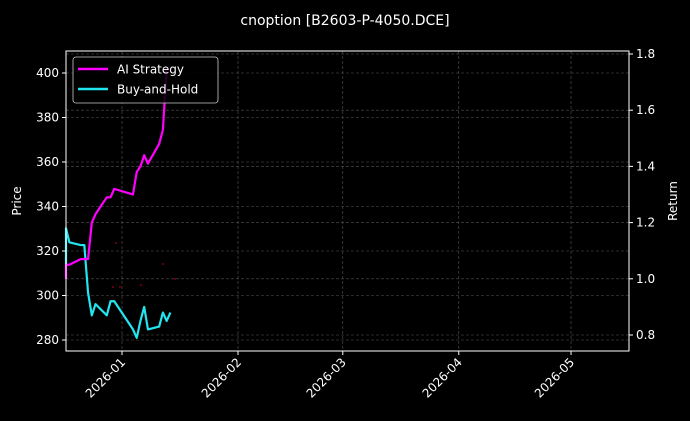 This screenshot has height=421, width=690. Describe the element at coordinates (645, 110) in the screenshot. I see `y-right-tick-label: 1.6` at that location.